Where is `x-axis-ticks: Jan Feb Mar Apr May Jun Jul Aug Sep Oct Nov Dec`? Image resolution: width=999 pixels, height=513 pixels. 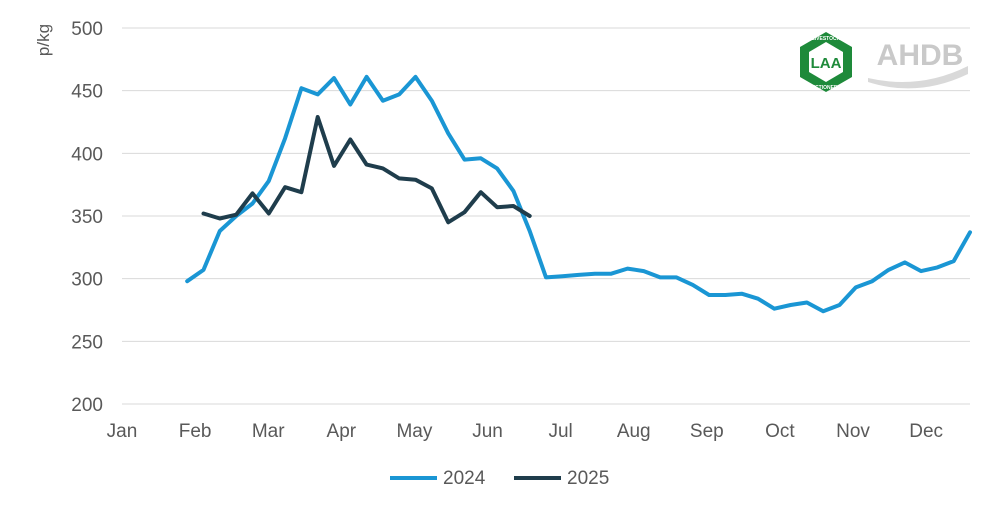 x-axis-ticks: Jan Feb Mar Apr May Jun Jul Aug Sep Oct Nov Dec is located at coordinates (525, 431).